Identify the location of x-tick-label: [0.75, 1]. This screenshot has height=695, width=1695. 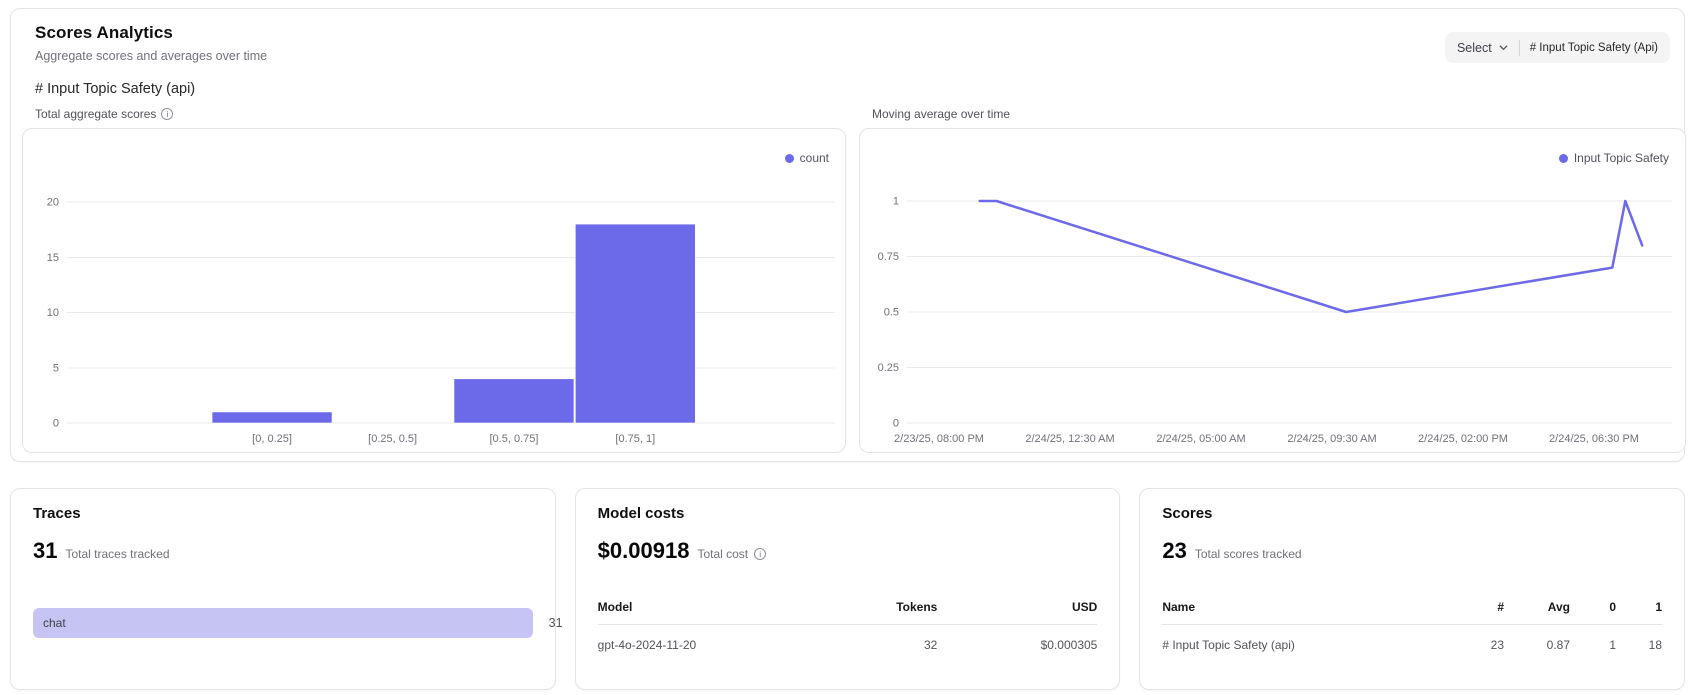
(635, 439).